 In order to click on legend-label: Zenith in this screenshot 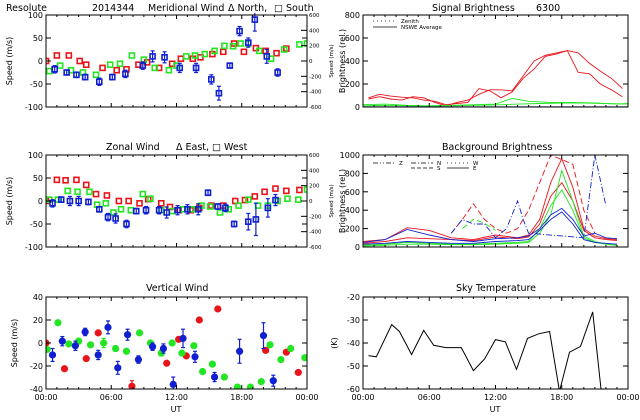, I will do `click(410, 22)`.